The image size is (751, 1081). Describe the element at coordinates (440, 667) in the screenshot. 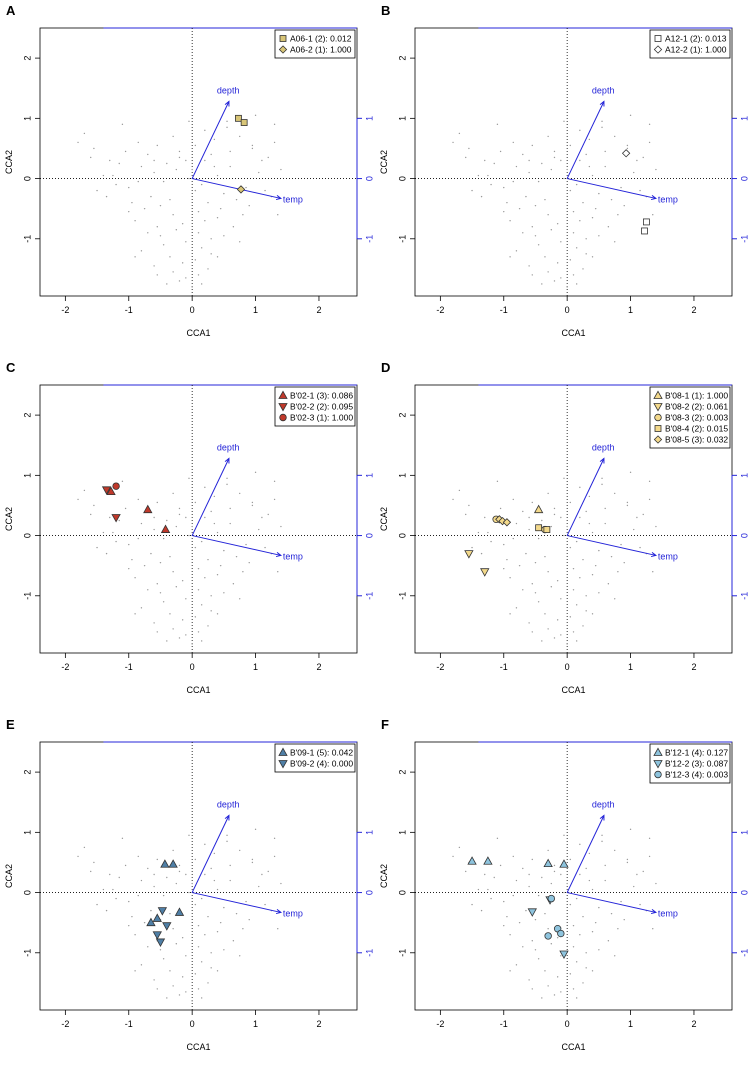

I see `x-tick-label: -2` at that location.